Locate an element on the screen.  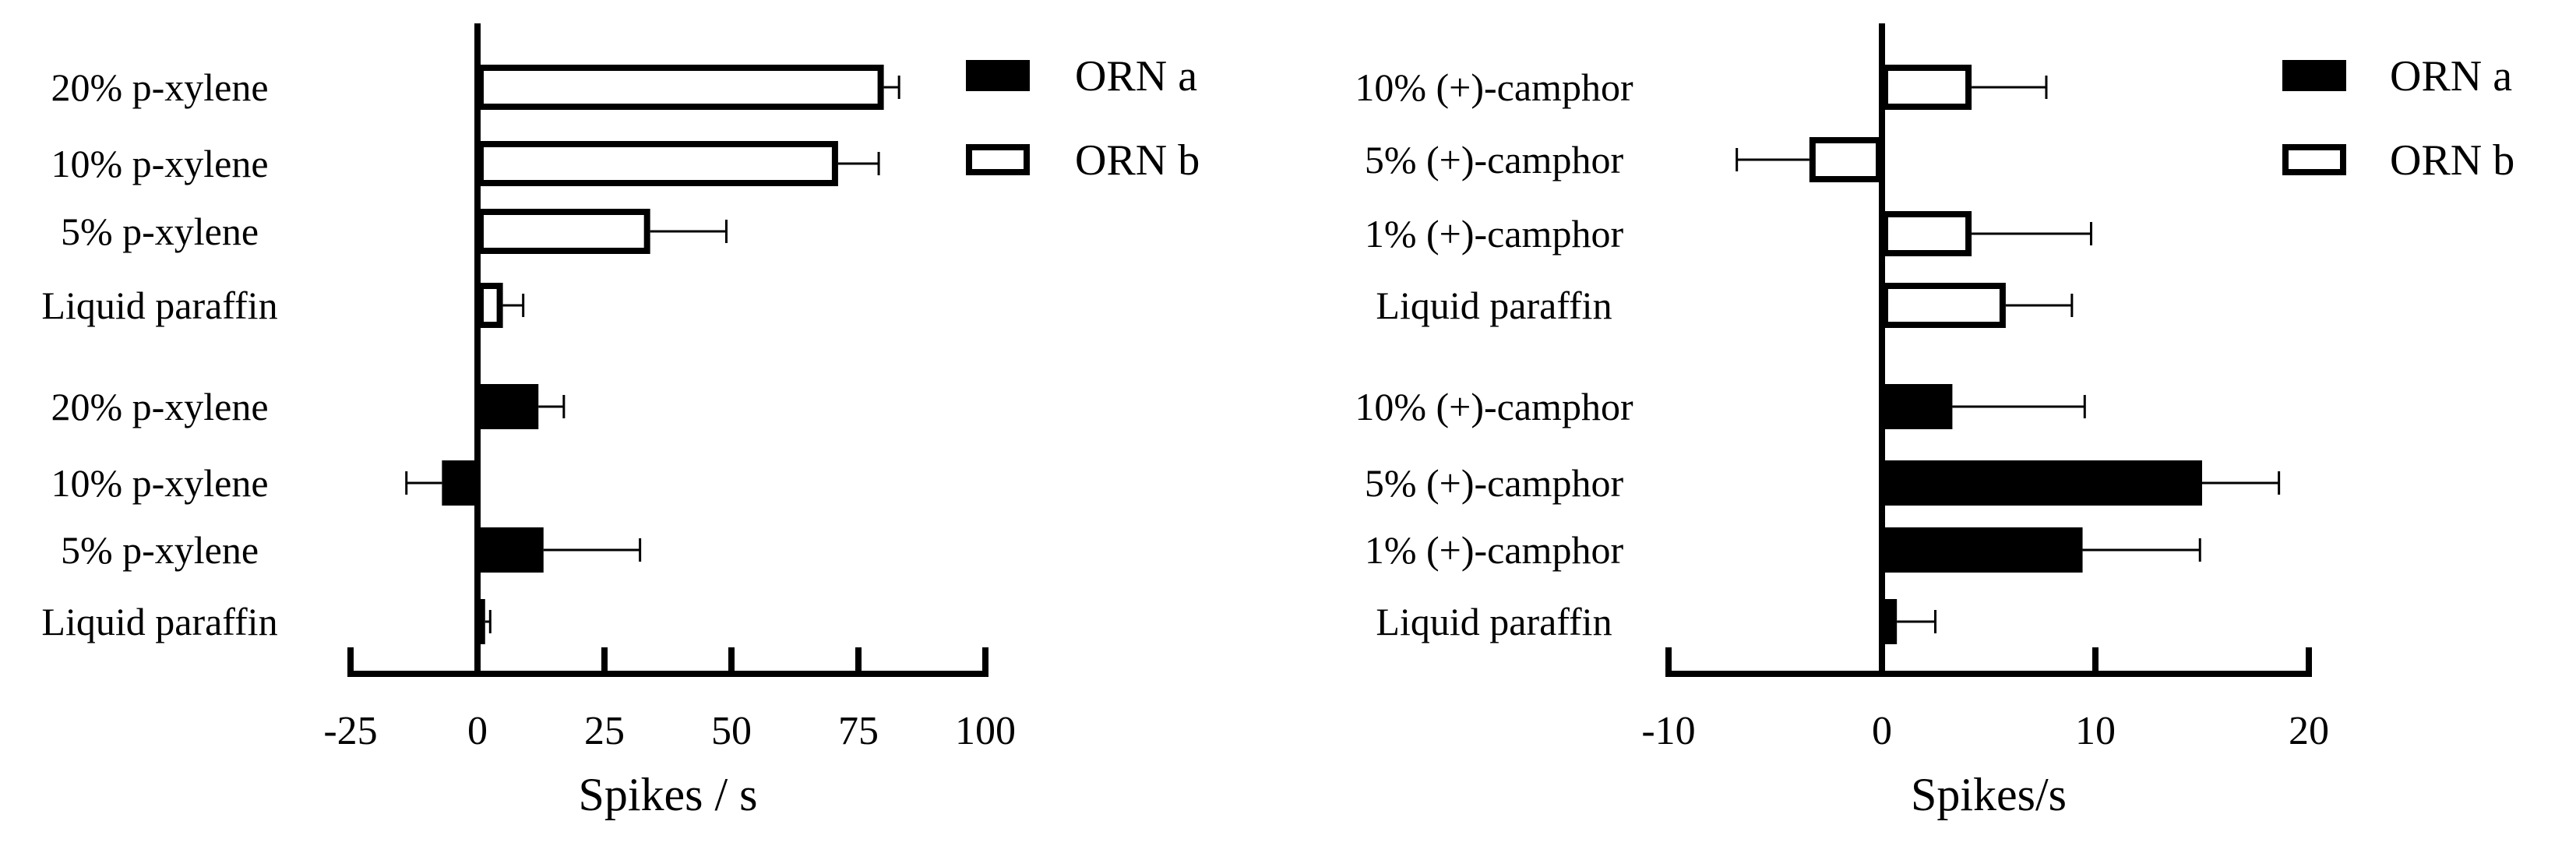
bar-orn-b-10pct-camphor is located at coordinates (1927, 87).